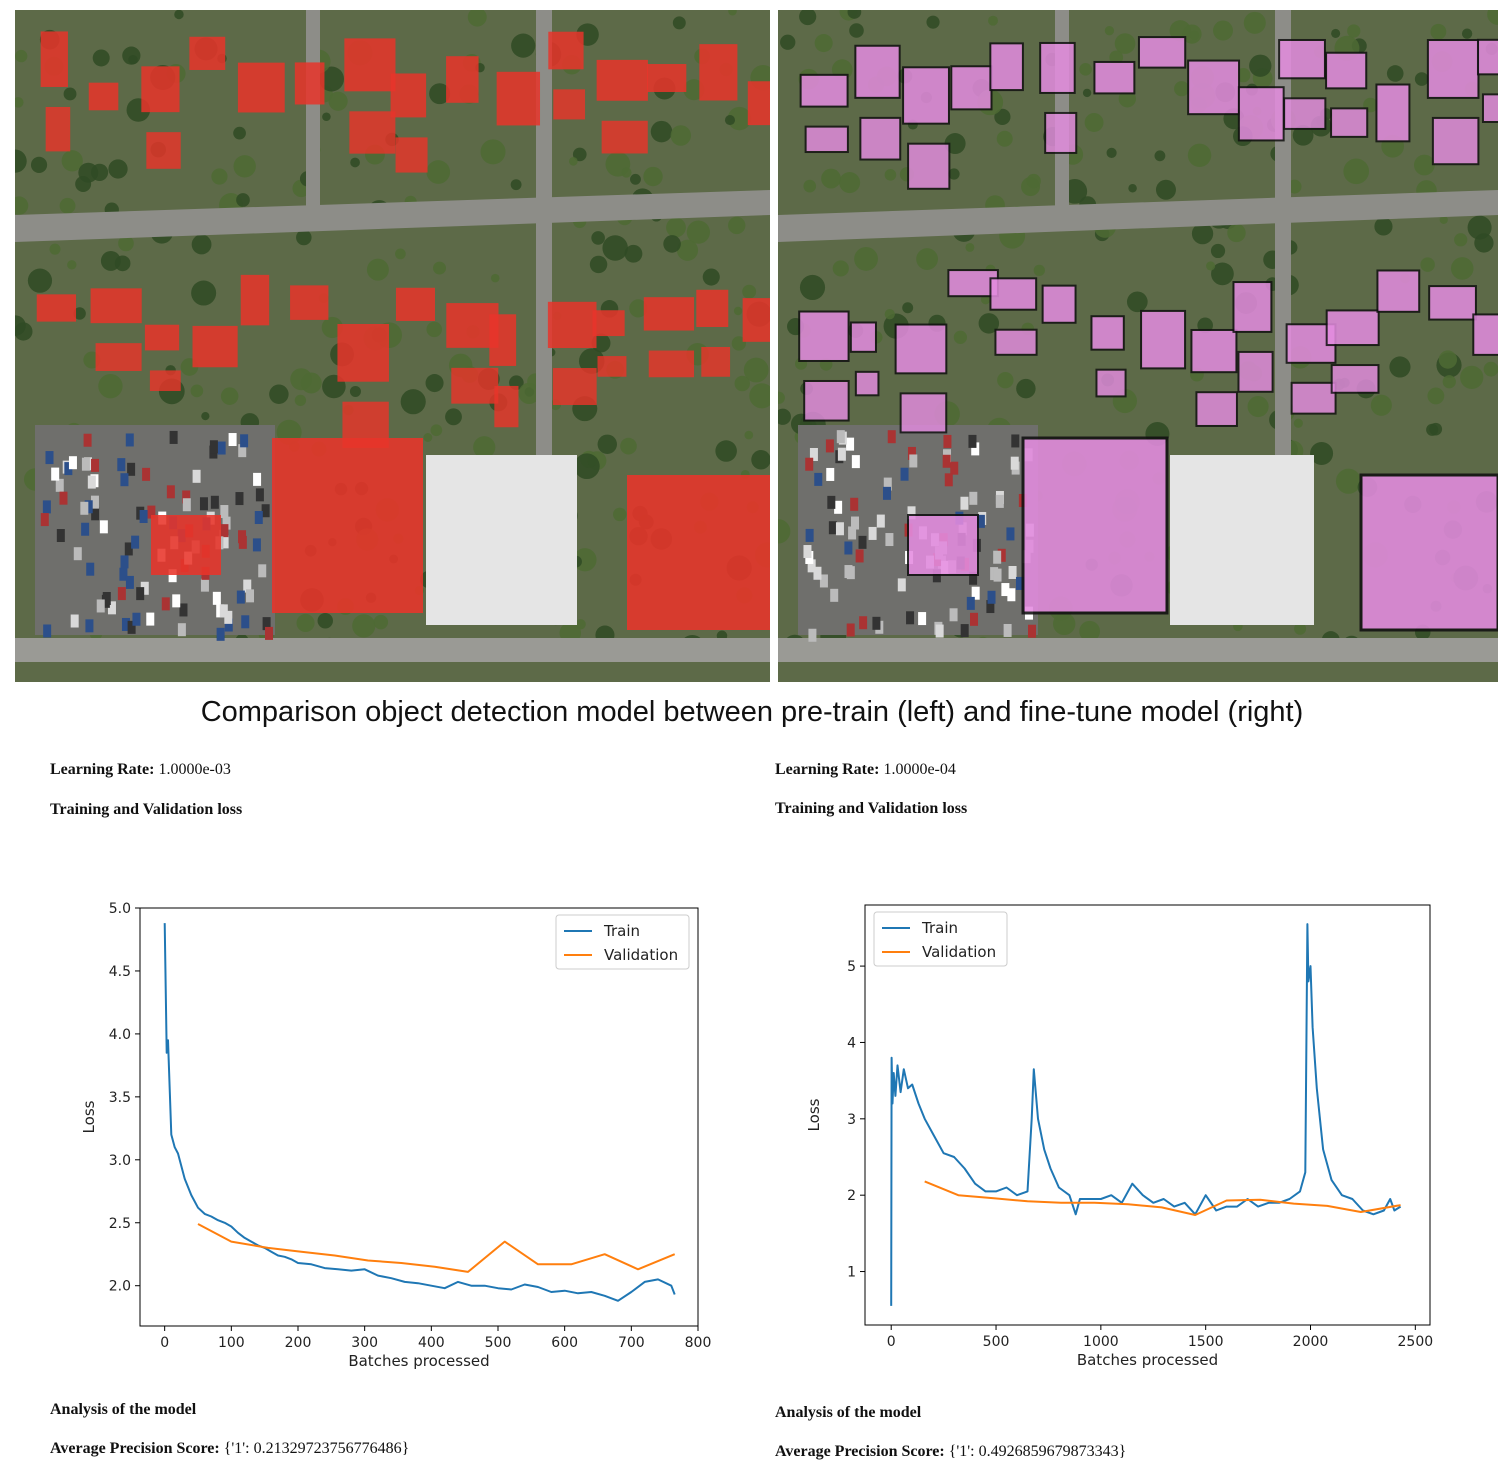  I want to click on y-tick-label: 3, so click(851, 1120).